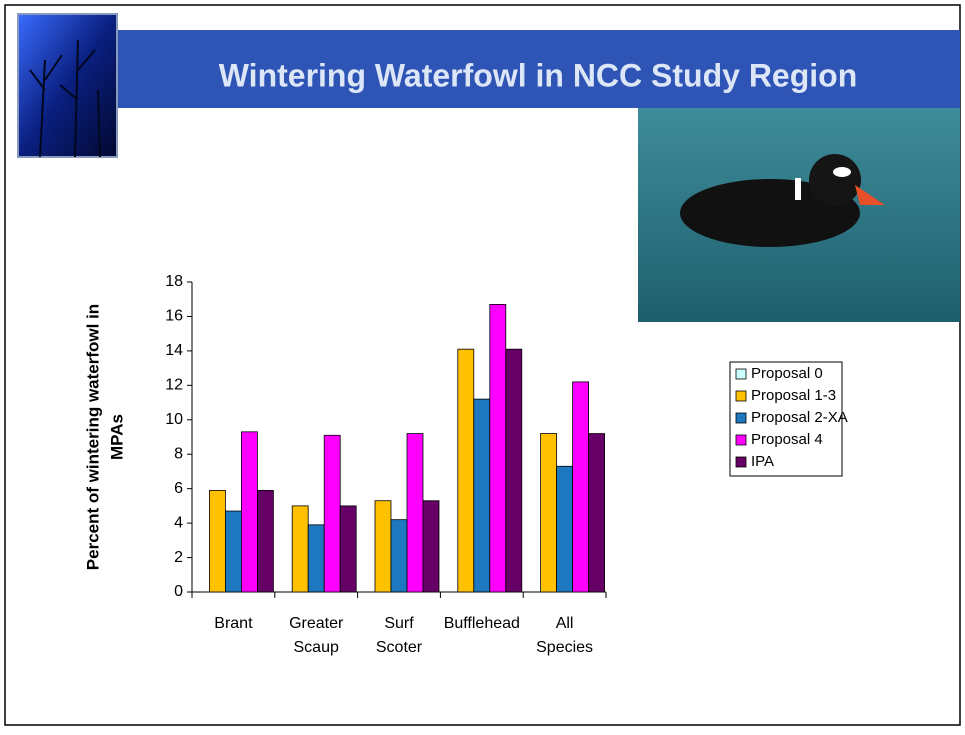  What do you see at coordinates (174, 350) in the screenshot?
I see `y-tick-label: 14` at bounding box center [174, 350].